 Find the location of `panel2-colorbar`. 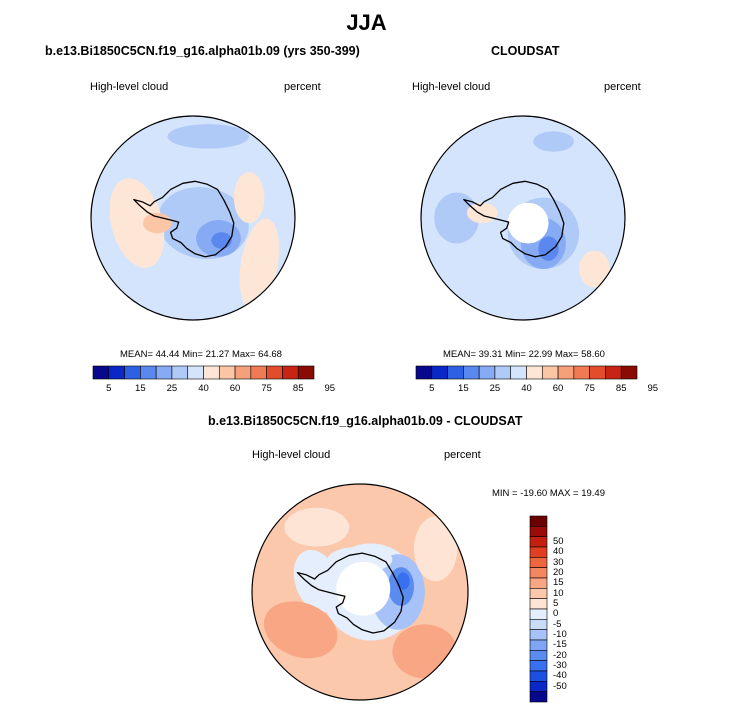

panel2-colorbar is located at coordinates (526, 372).